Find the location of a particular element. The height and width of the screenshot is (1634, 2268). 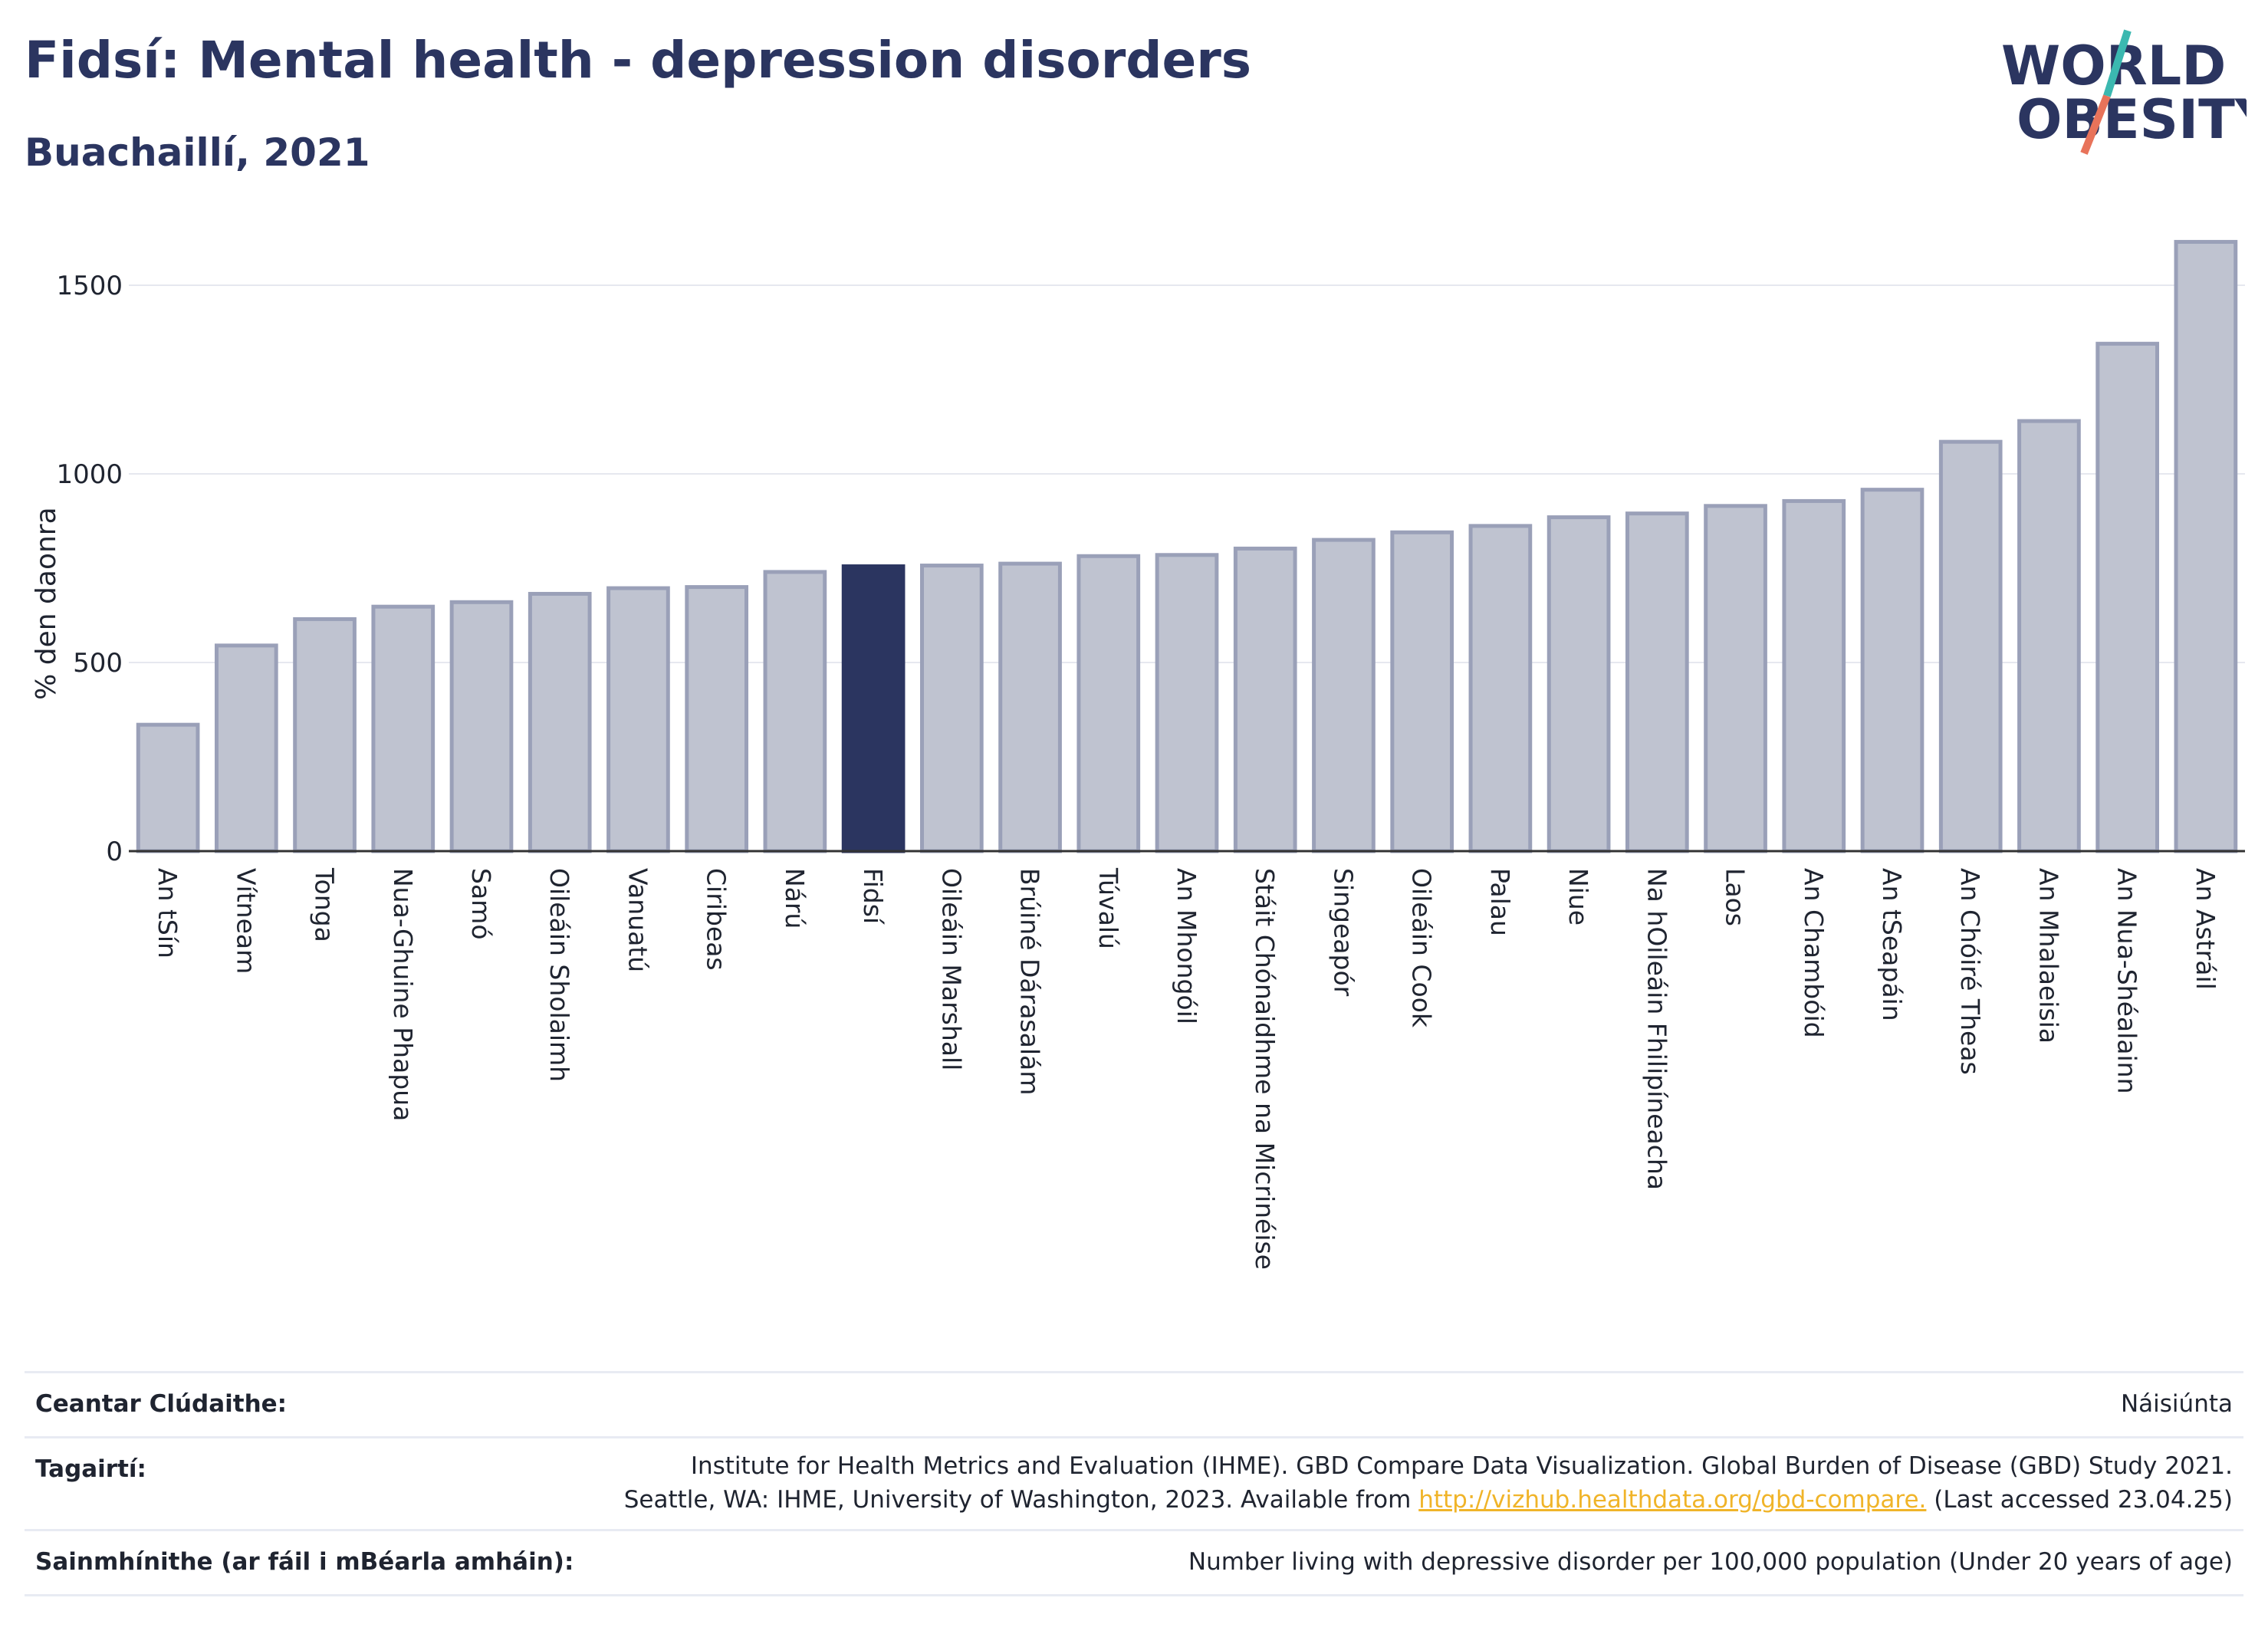

x-tick-label: Brúiné Dárasalám is located at coordinates (1030, 982).